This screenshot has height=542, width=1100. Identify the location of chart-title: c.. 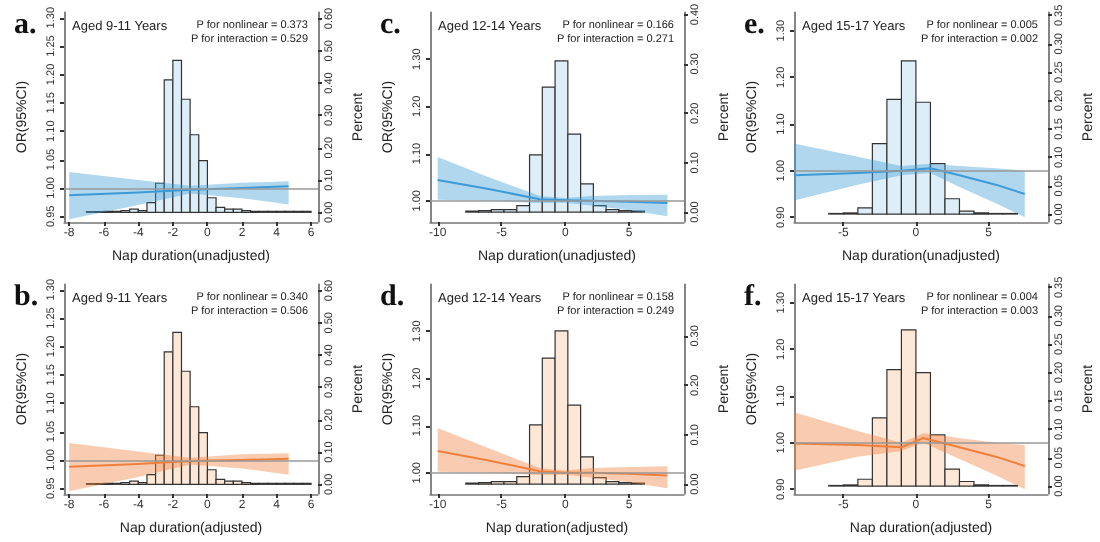
(390, 25).